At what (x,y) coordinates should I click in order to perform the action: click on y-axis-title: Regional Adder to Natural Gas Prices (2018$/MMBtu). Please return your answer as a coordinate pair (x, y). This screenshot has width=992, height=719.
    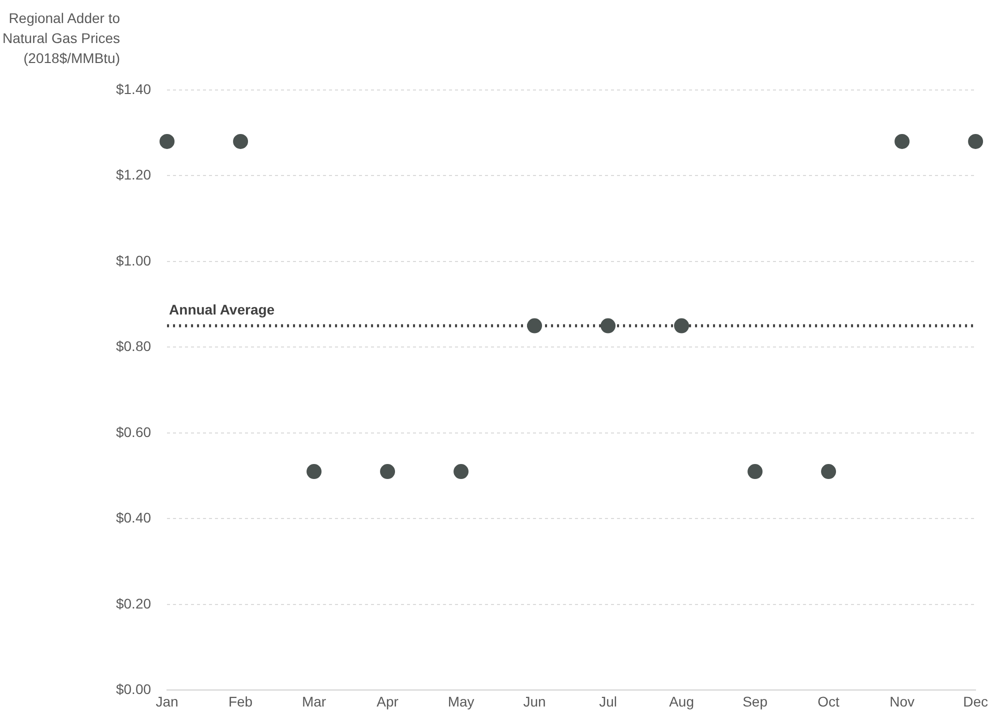
    Looking at the image, I should click on (61, 38).